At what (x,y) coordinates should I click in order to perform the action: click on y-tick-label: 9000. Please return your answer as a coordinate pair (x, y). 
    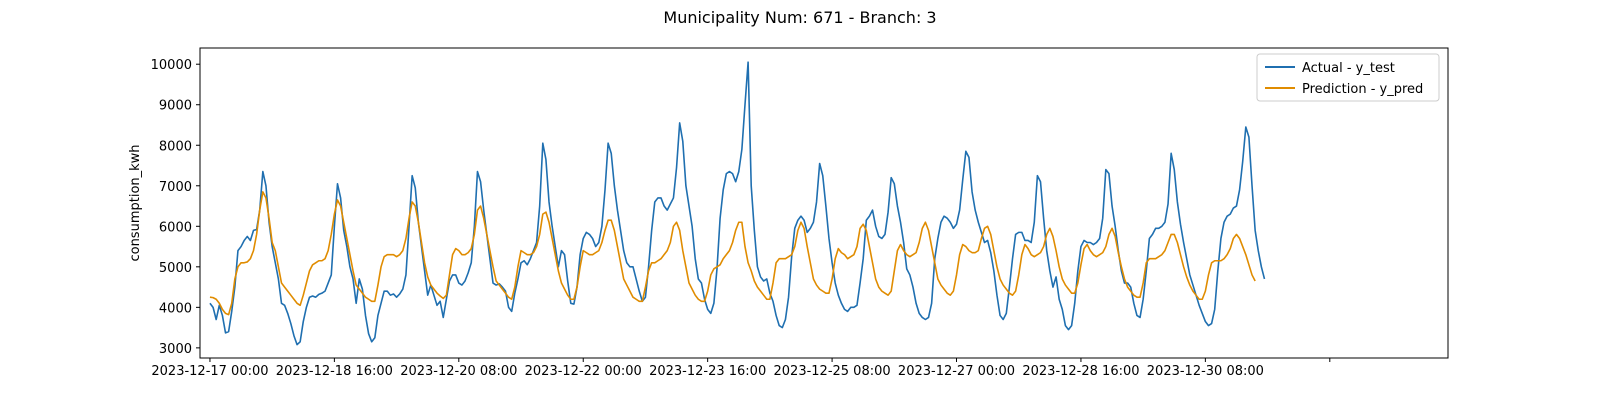
    Looking at the image, I should click on (175, 106).